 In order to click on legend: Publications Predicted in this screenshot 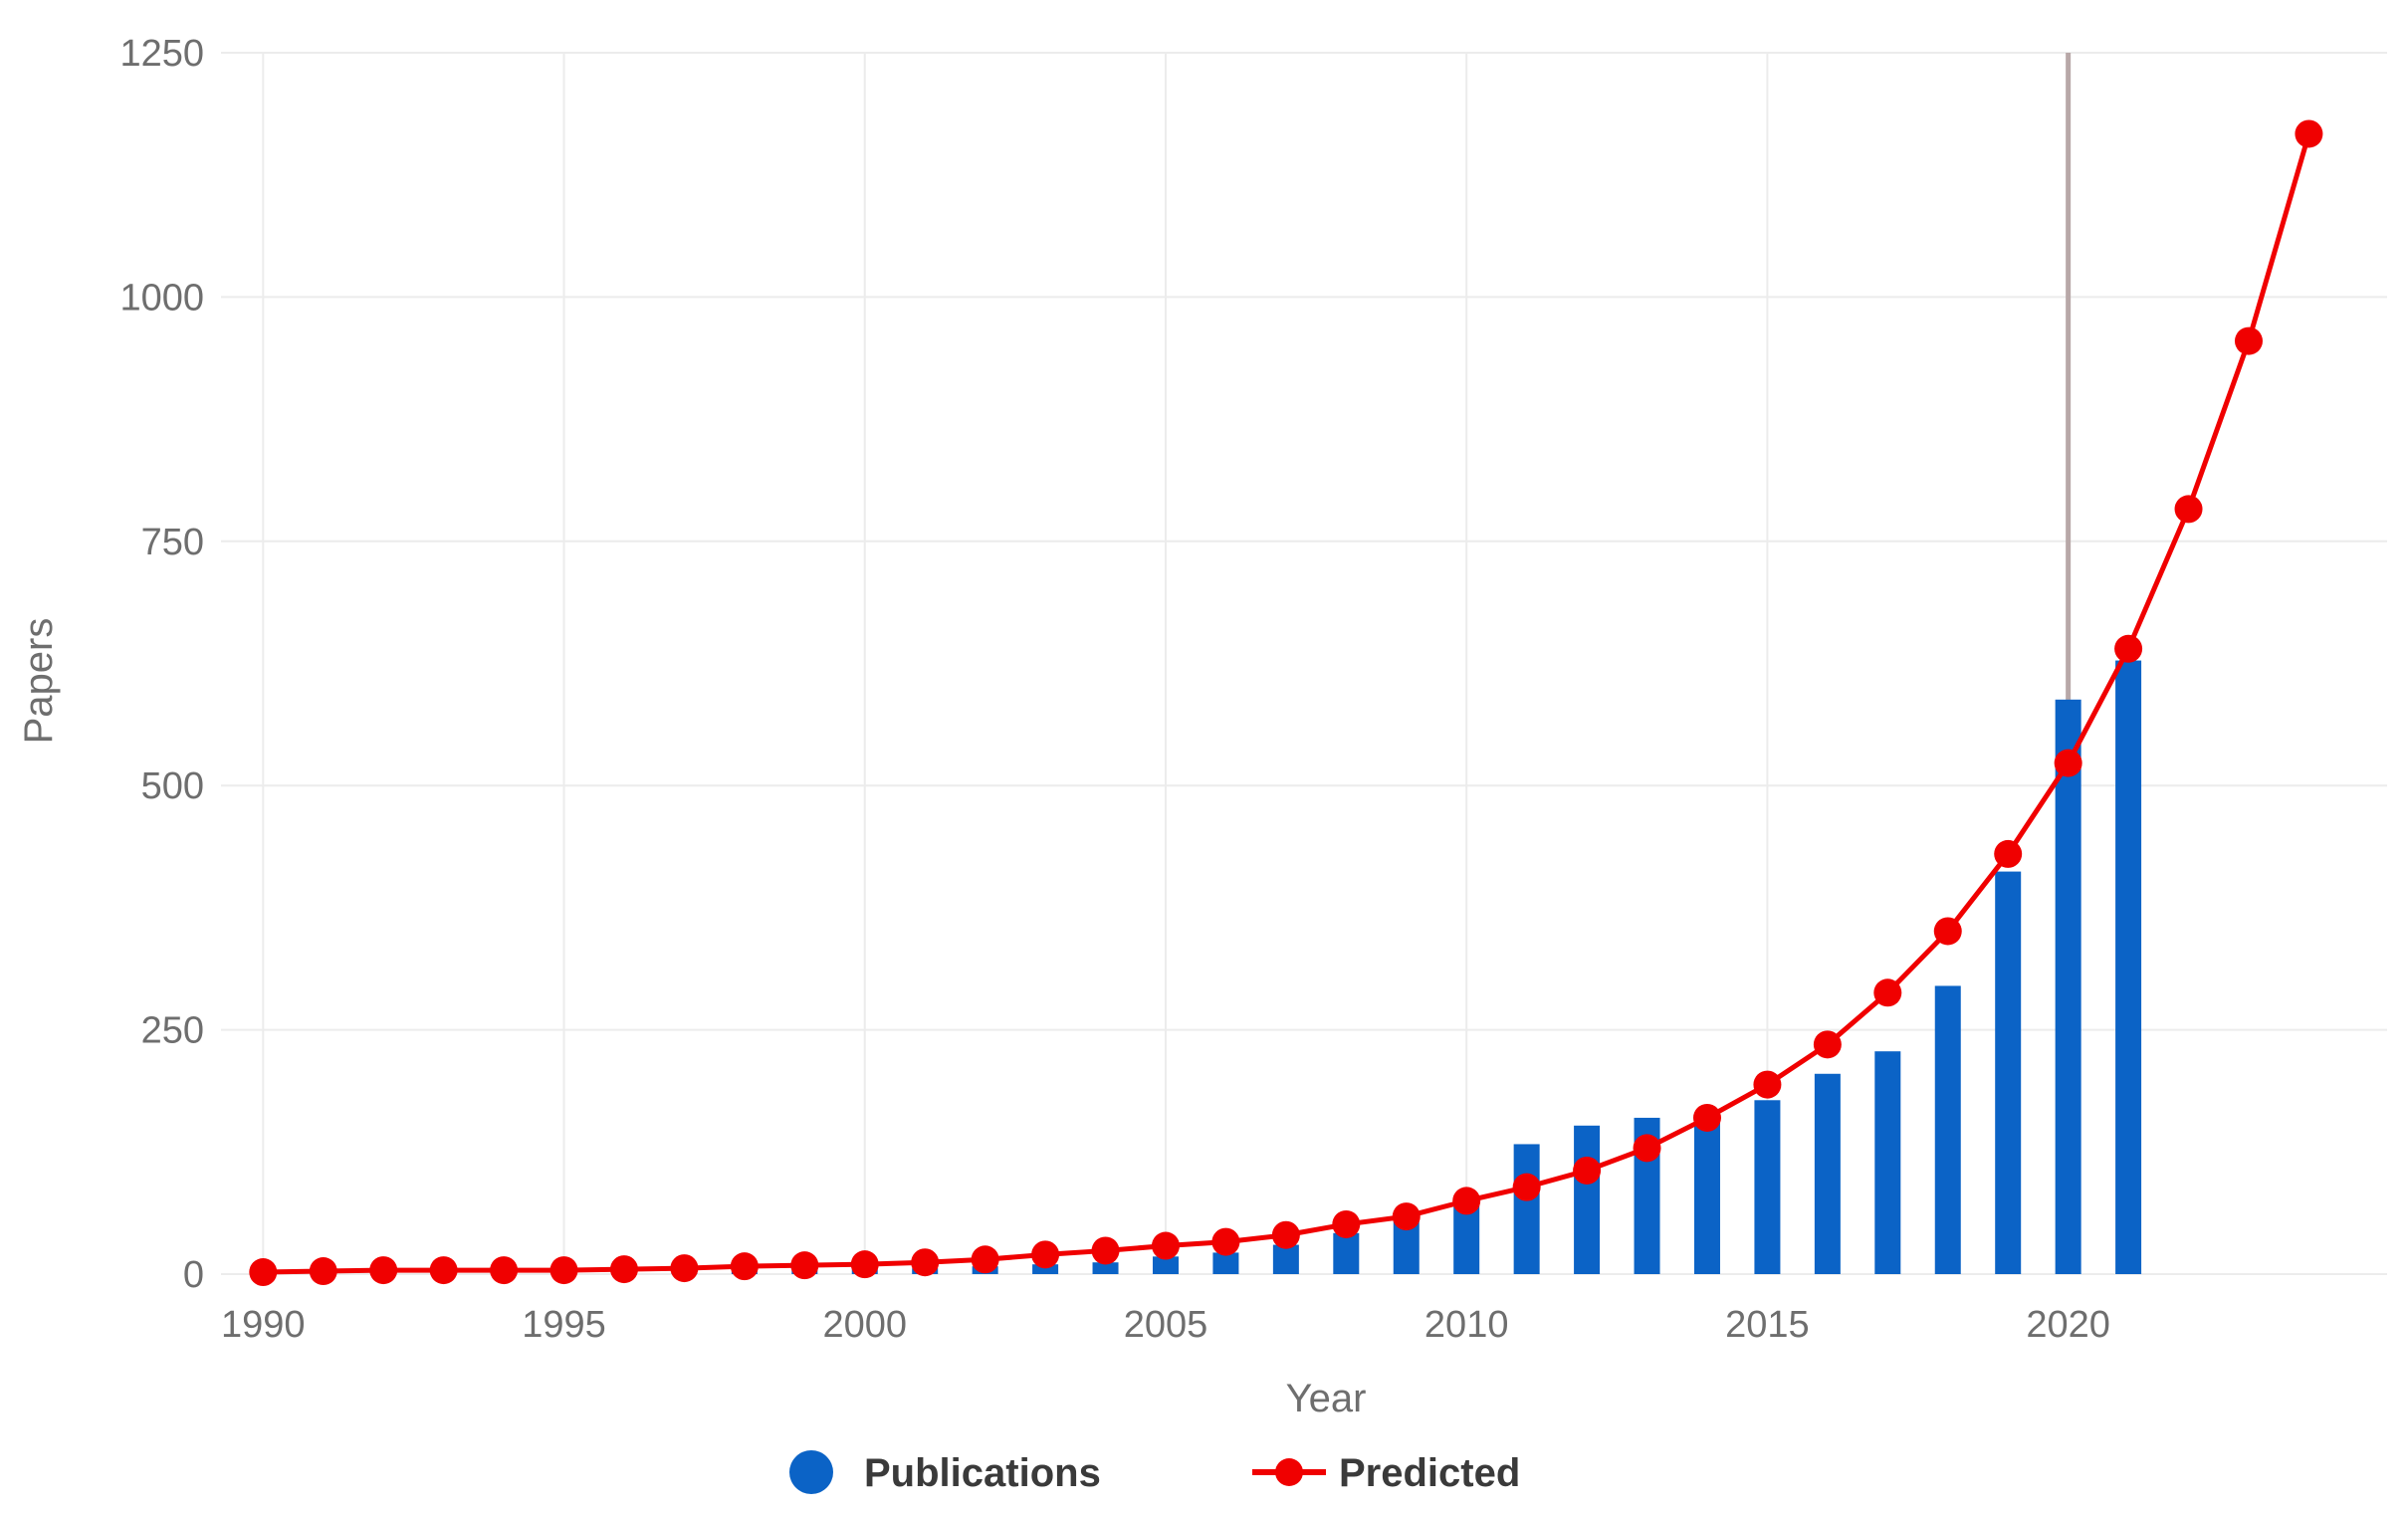, I will do `click(1154, 1473)`.